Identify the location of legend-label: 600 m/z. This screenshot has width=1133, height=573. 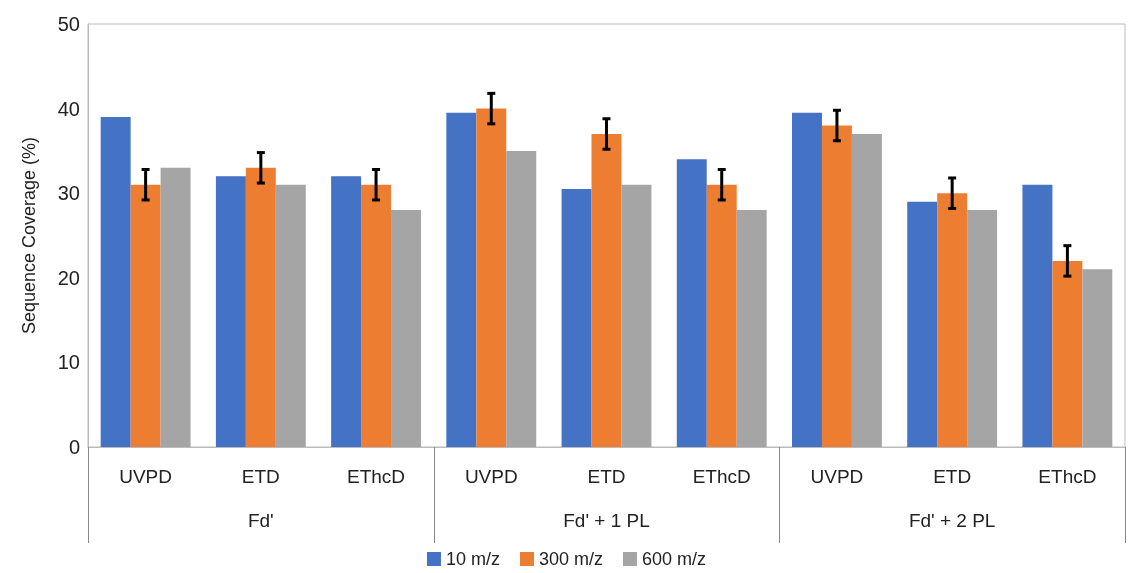
(674, 559).